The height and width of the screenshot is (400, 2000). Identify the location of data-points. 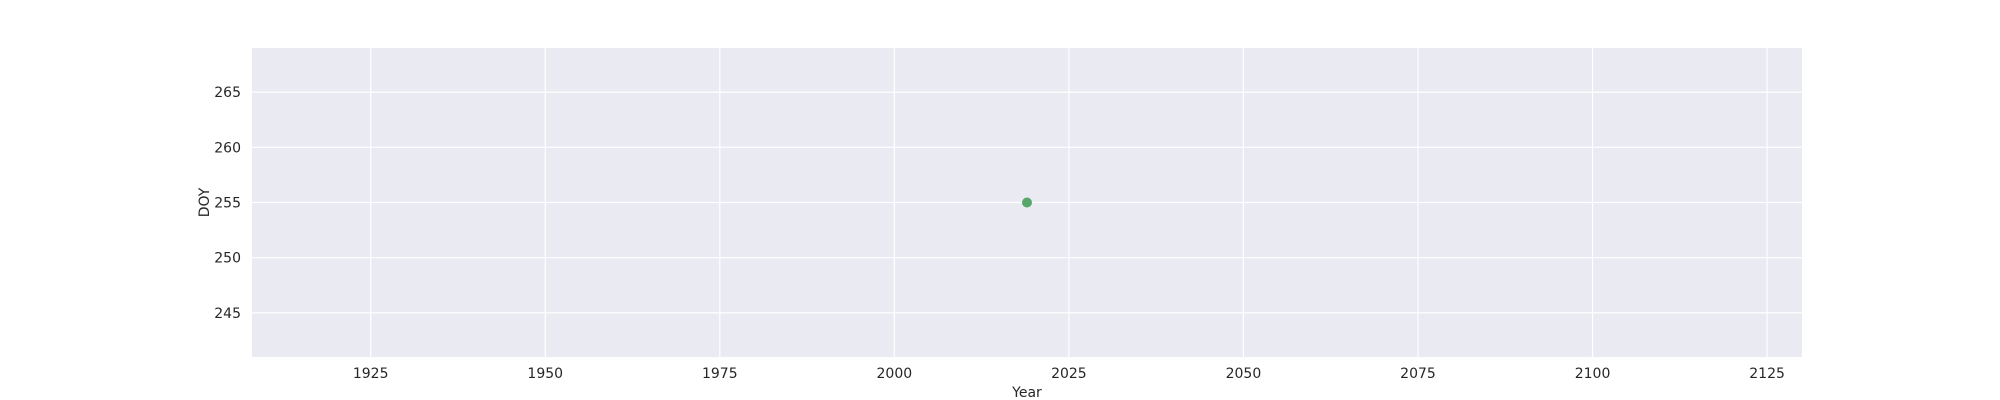
(1027, 202).